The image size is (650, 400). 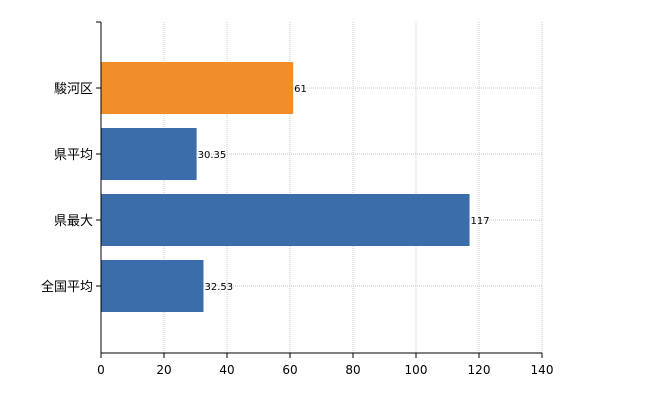 What do you see at coordinates (289, 370) in the screenshot?
I see `x-tick-label: 60` at bounding box center [289, 370].